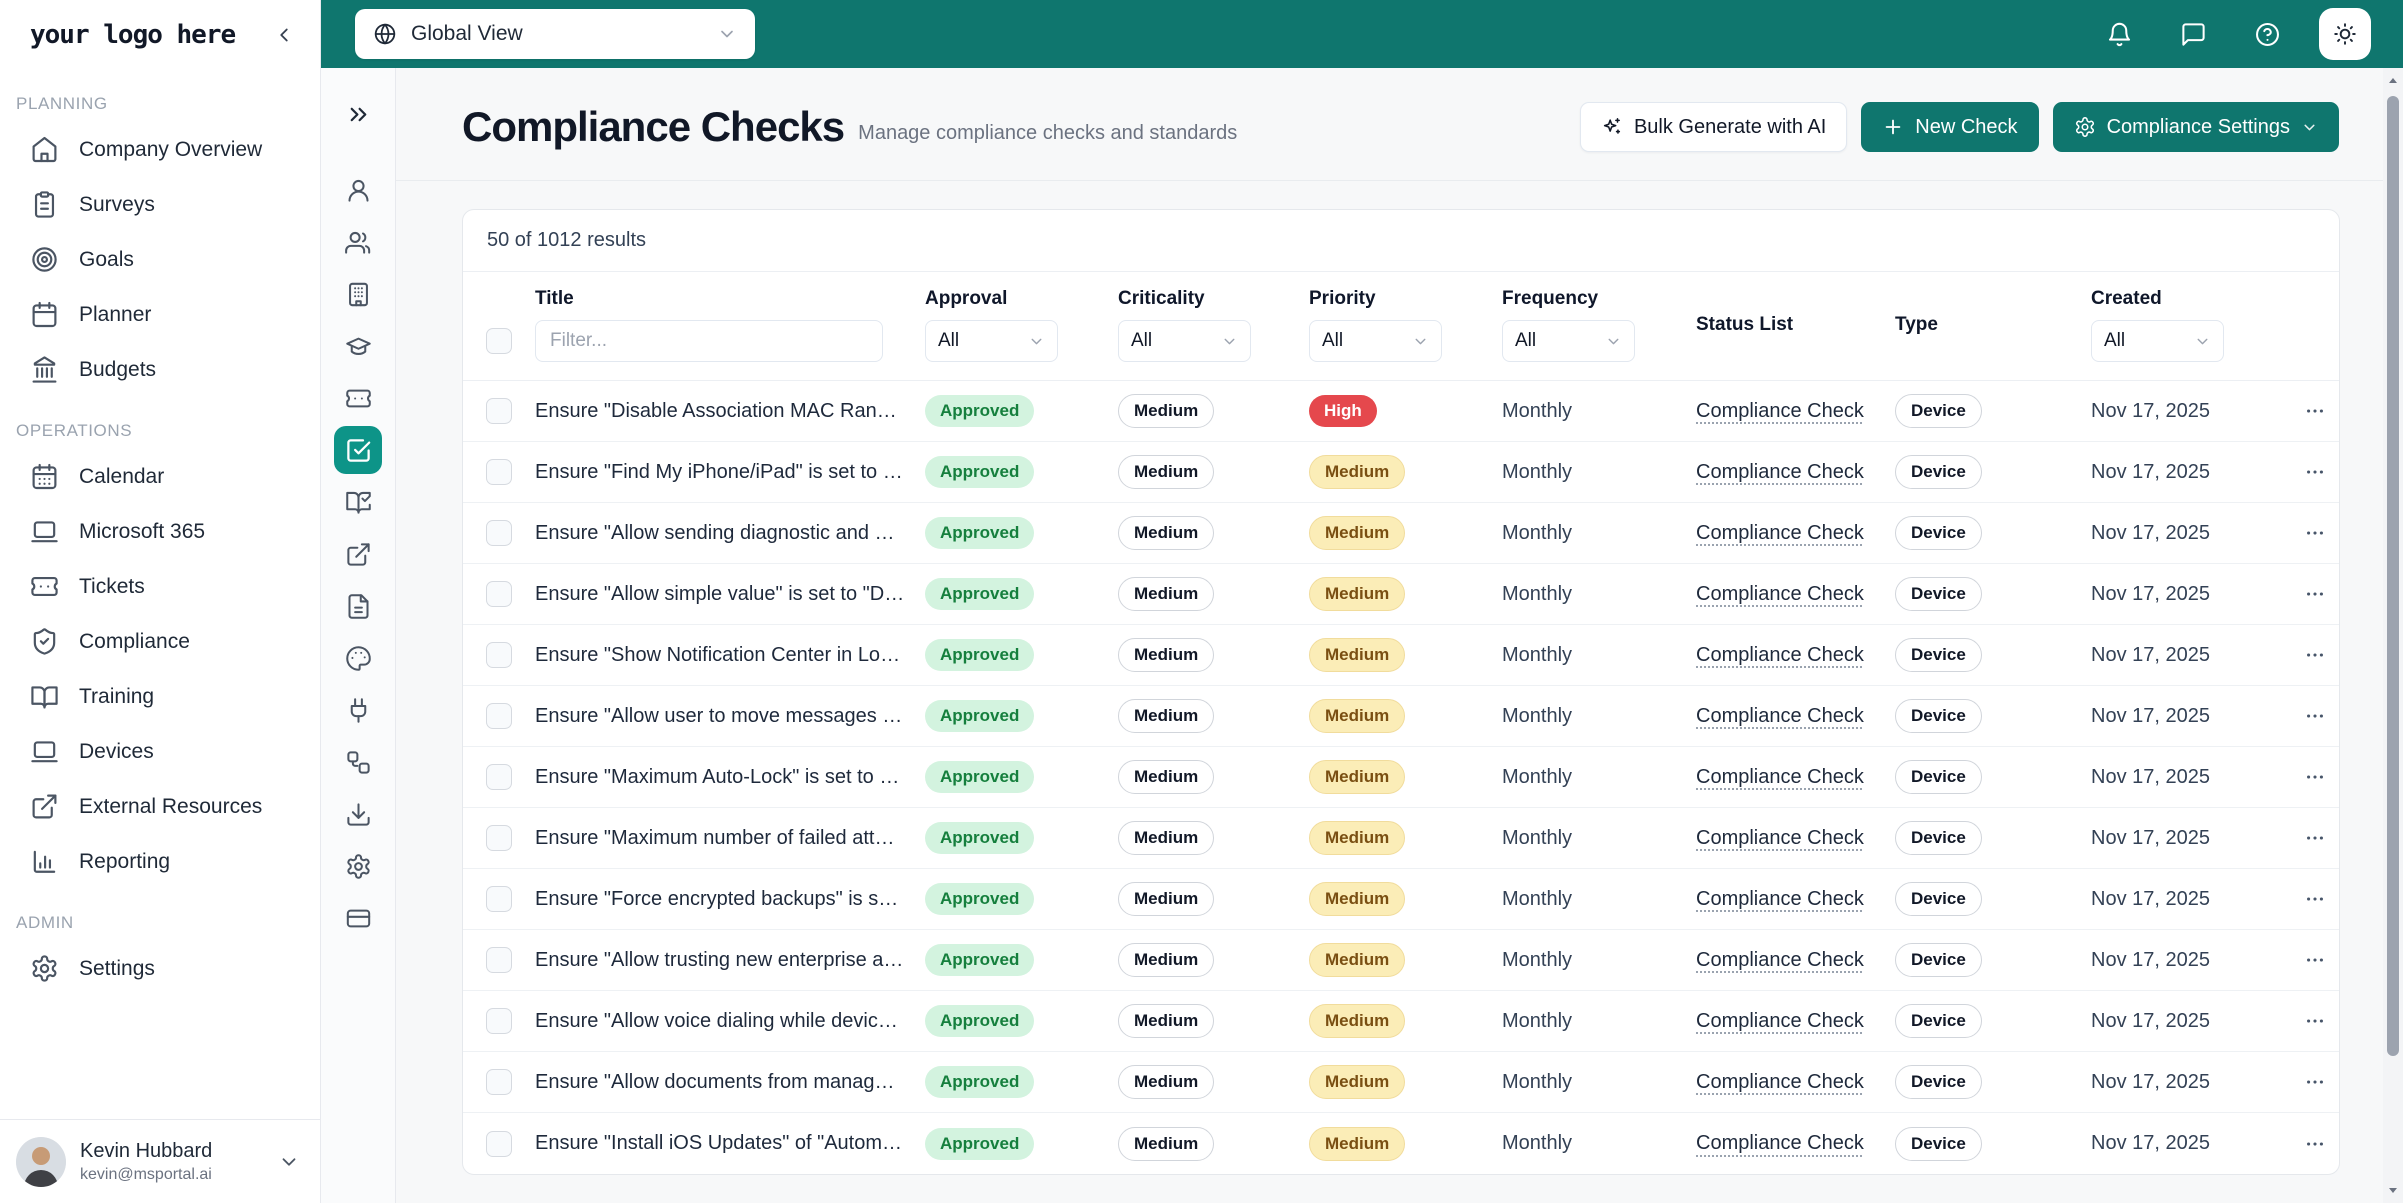 This screenshot has height=1203, width=2403. I want to click on sidebar-item-tickets: Tickets, so click(160, 586).